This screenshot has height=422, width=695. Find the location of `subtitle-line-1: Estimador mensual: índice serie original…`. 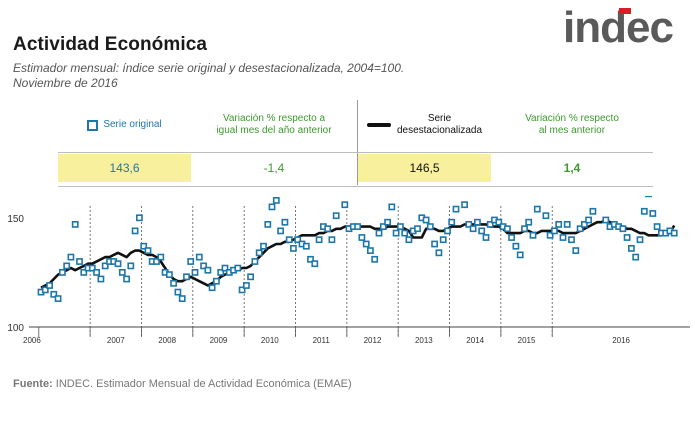

subtitle-line-1: Estimador mensual: índice serie original… is located at coordinates (209, 68).